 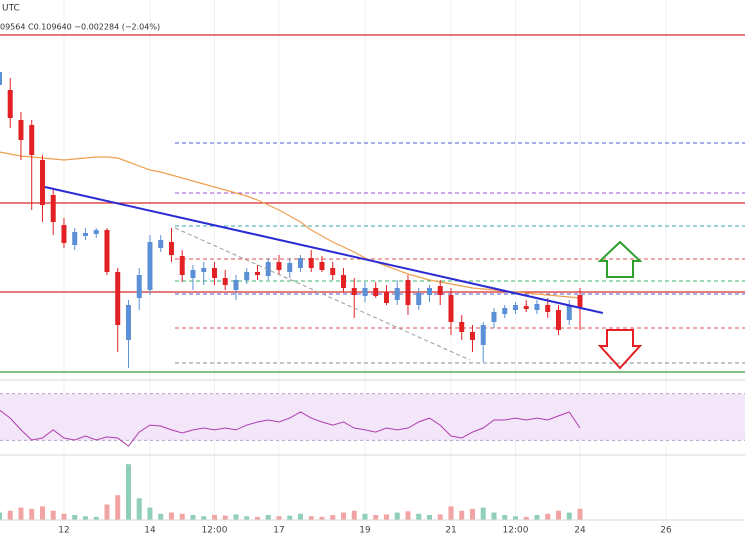 I want to click on x-tick-label: 17, so click(x=278, y=531).